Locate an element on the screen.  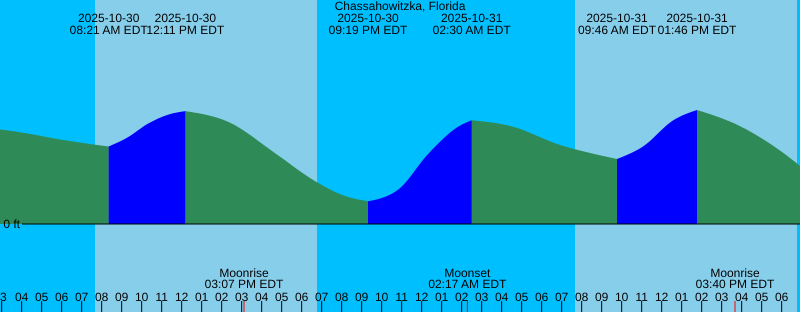
chart-title: Chassahowitzka, Florida is located at coordinates (400, 6).